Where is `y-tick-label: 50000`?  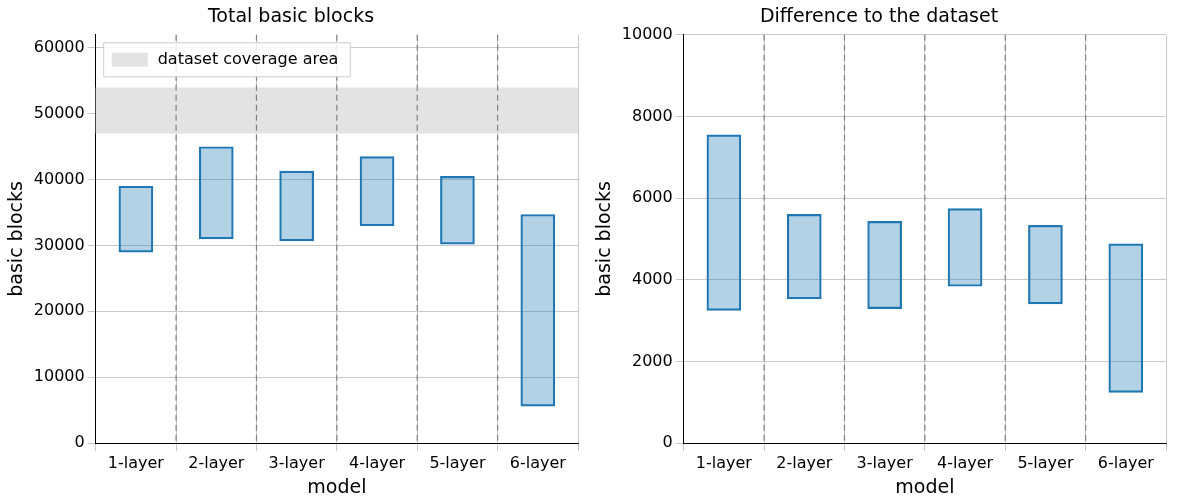
y-tick-label: 50000 is located at coordinates (59, 112).